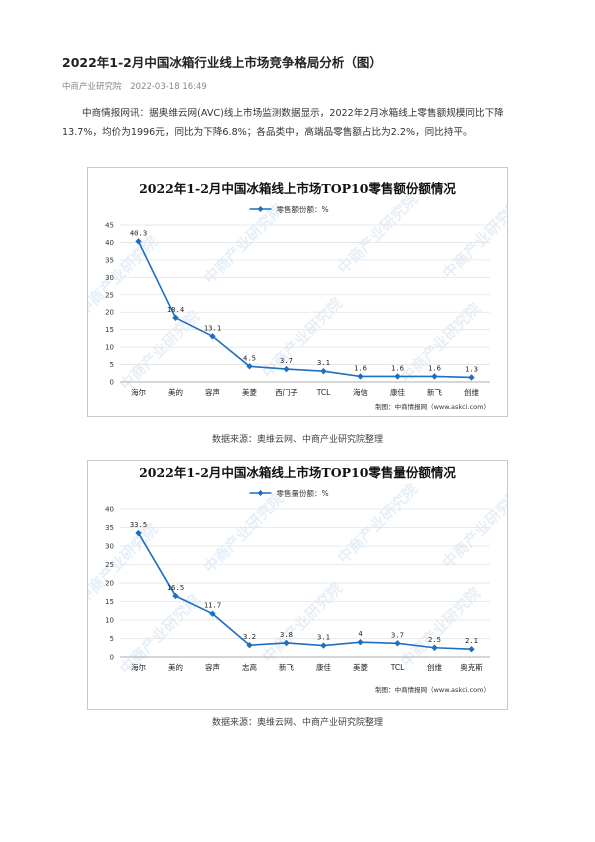 Image resolution: width=595 pixels, height=842 pixels. Describe the element at coordinates (323, 637) in the screenshot. I see `chart-sales-volume-data-label: 3.1` at that location.